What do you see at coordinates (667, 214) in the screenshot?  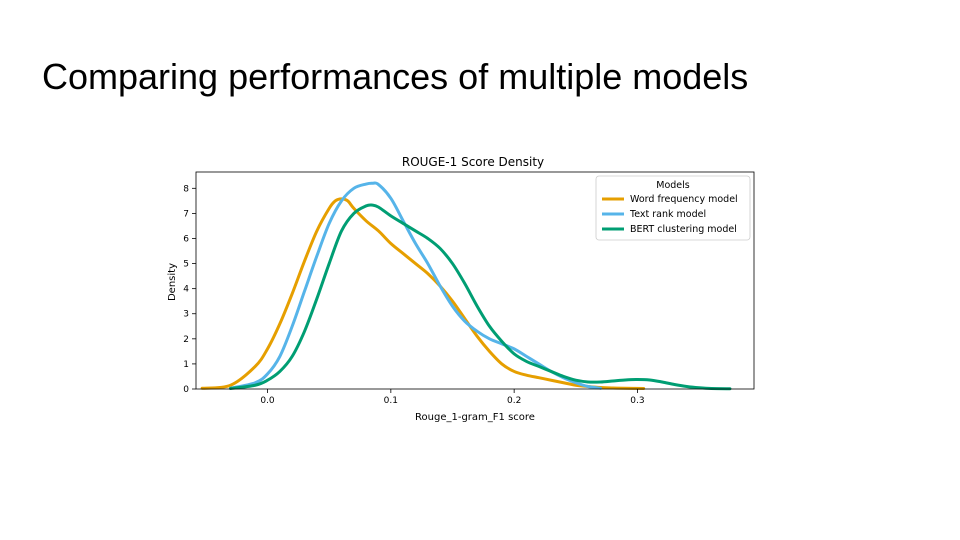 I see `legend-entry: Text rank model` at bounding box center [667, 214].